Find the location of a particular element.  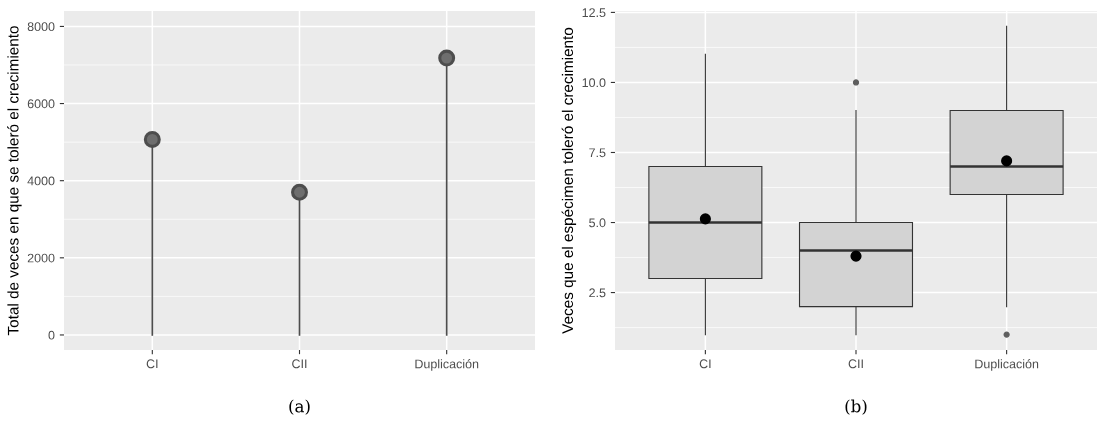

y-tick-label: 12.5 is located at coordinates (594, 13).